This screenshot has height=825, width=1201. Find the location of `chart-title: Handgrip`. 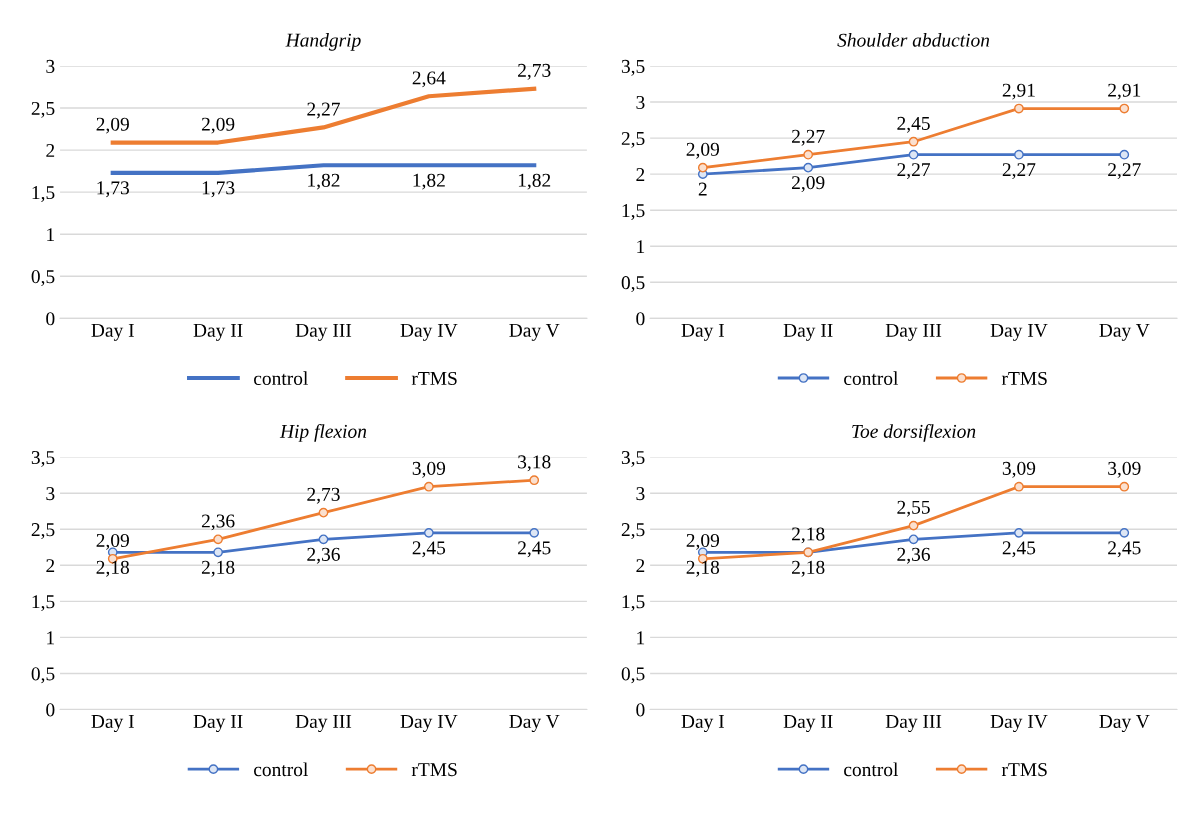

chart-title: Handgrip is located at coordinates (323, 42).